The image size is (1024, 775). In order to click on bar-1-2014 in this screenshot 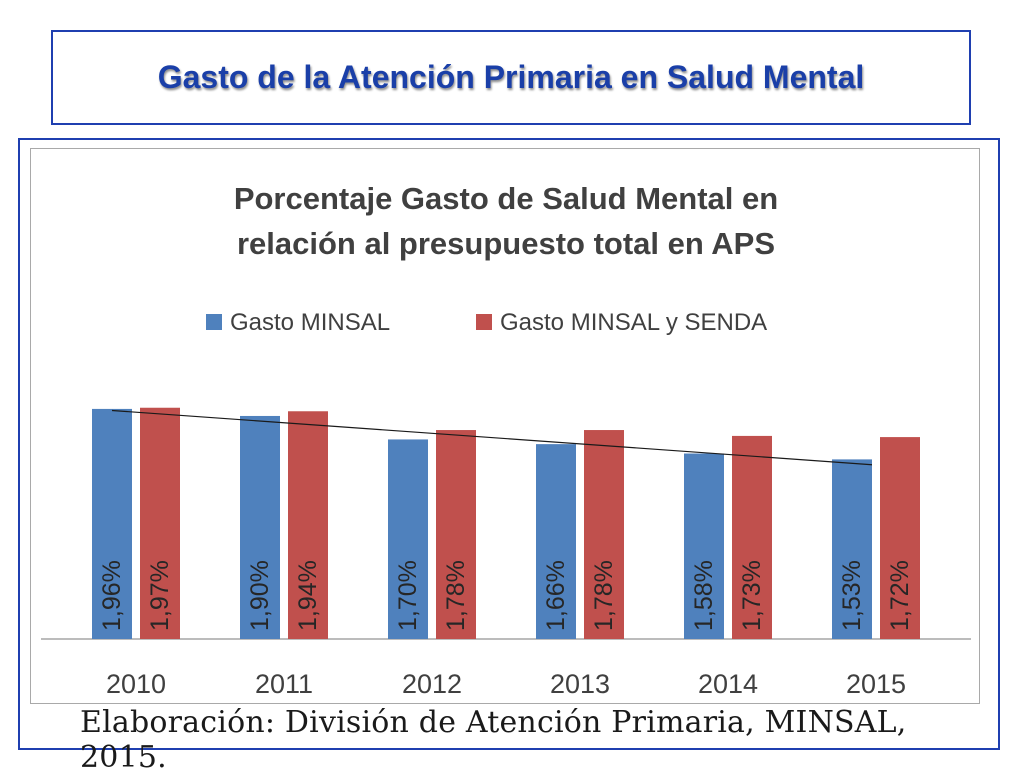, I will do `click(752, 537)`.